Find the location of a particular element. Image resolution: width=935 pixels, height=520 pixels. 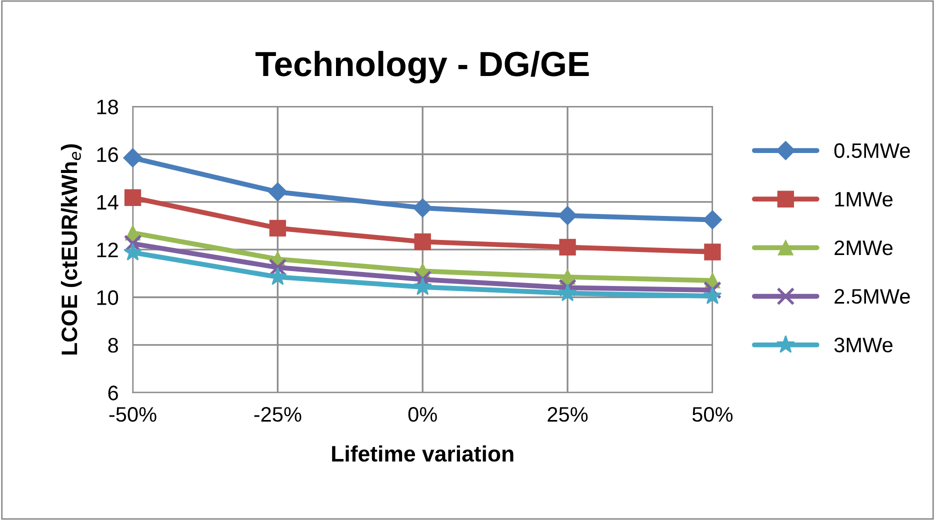

legend-label: 2.5MWe is located at coordinates (872, 296).